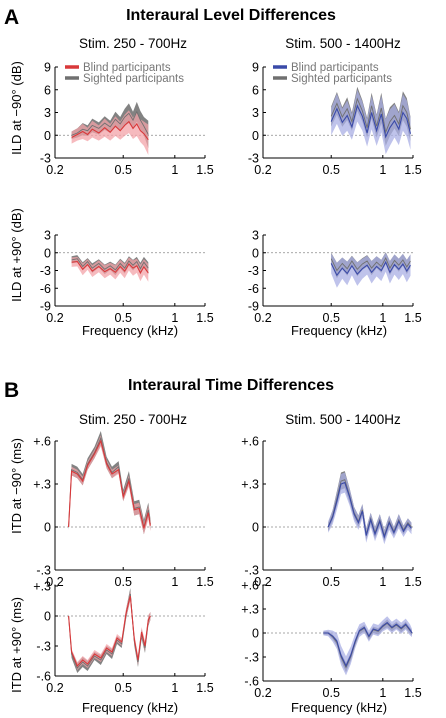 The width and height of the screenshot is (446, 718). I want to click on ild-top-ylabel: ILD at −90° (dB), so click(16, 108).